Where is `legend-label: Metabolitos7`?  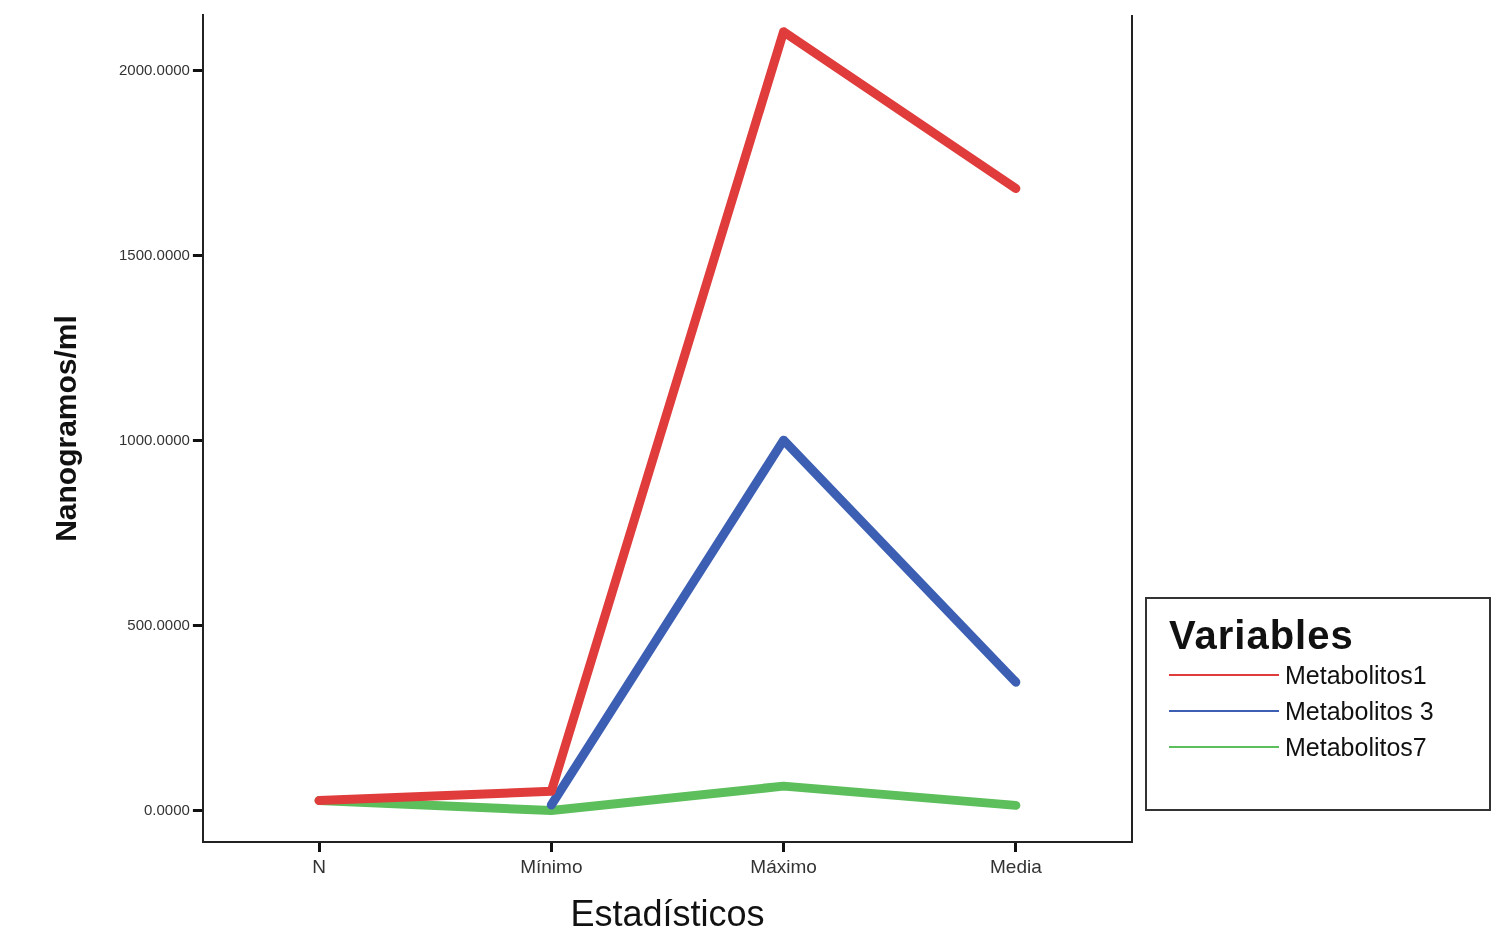
legend-label: Metabolitos7 is located at coordinates (1356, 747).